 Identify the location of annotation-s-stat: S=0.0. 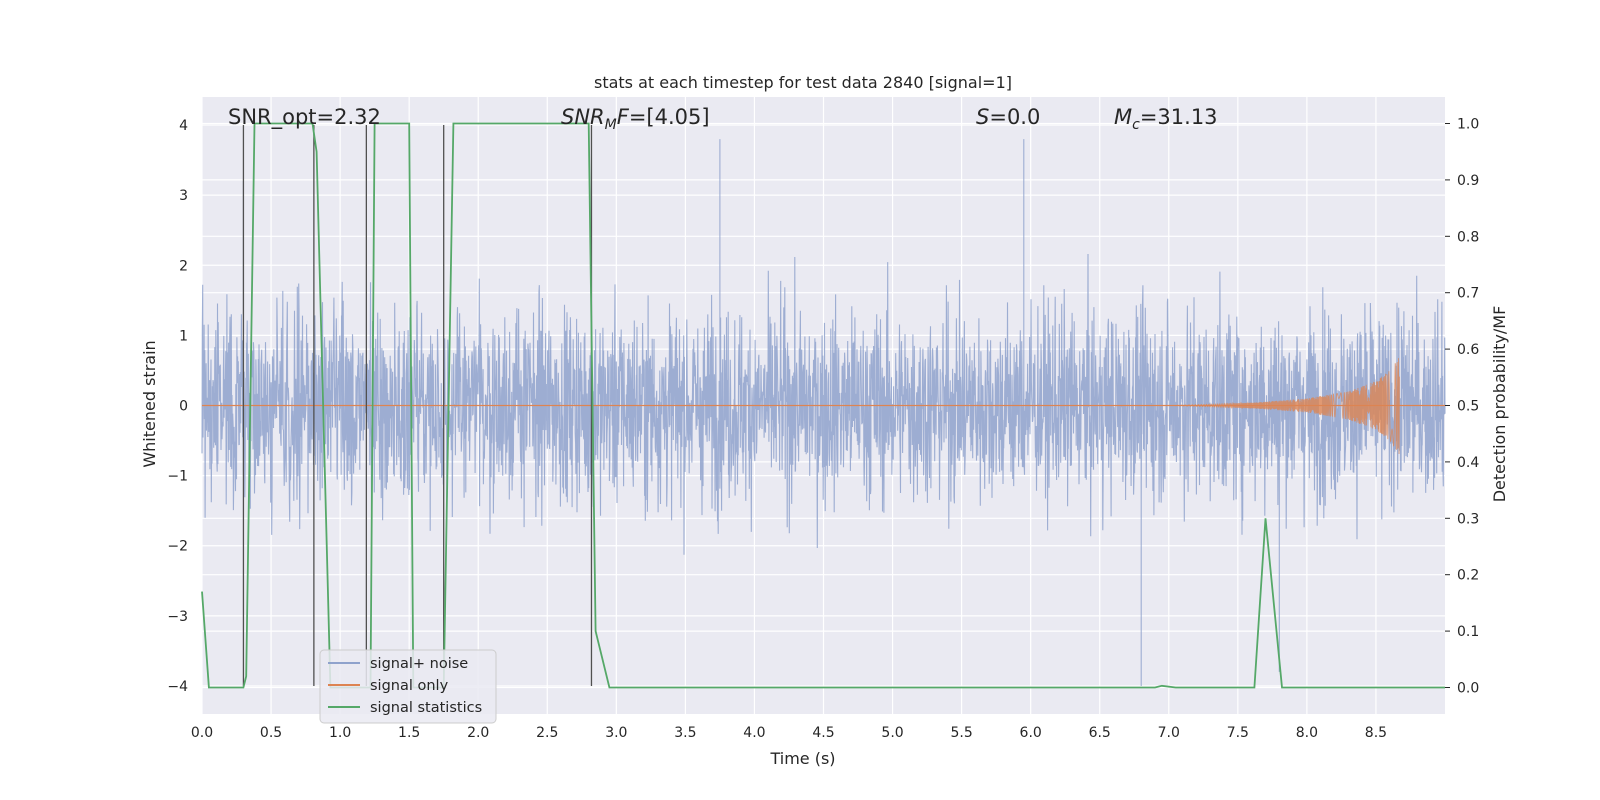
(1008, 117).